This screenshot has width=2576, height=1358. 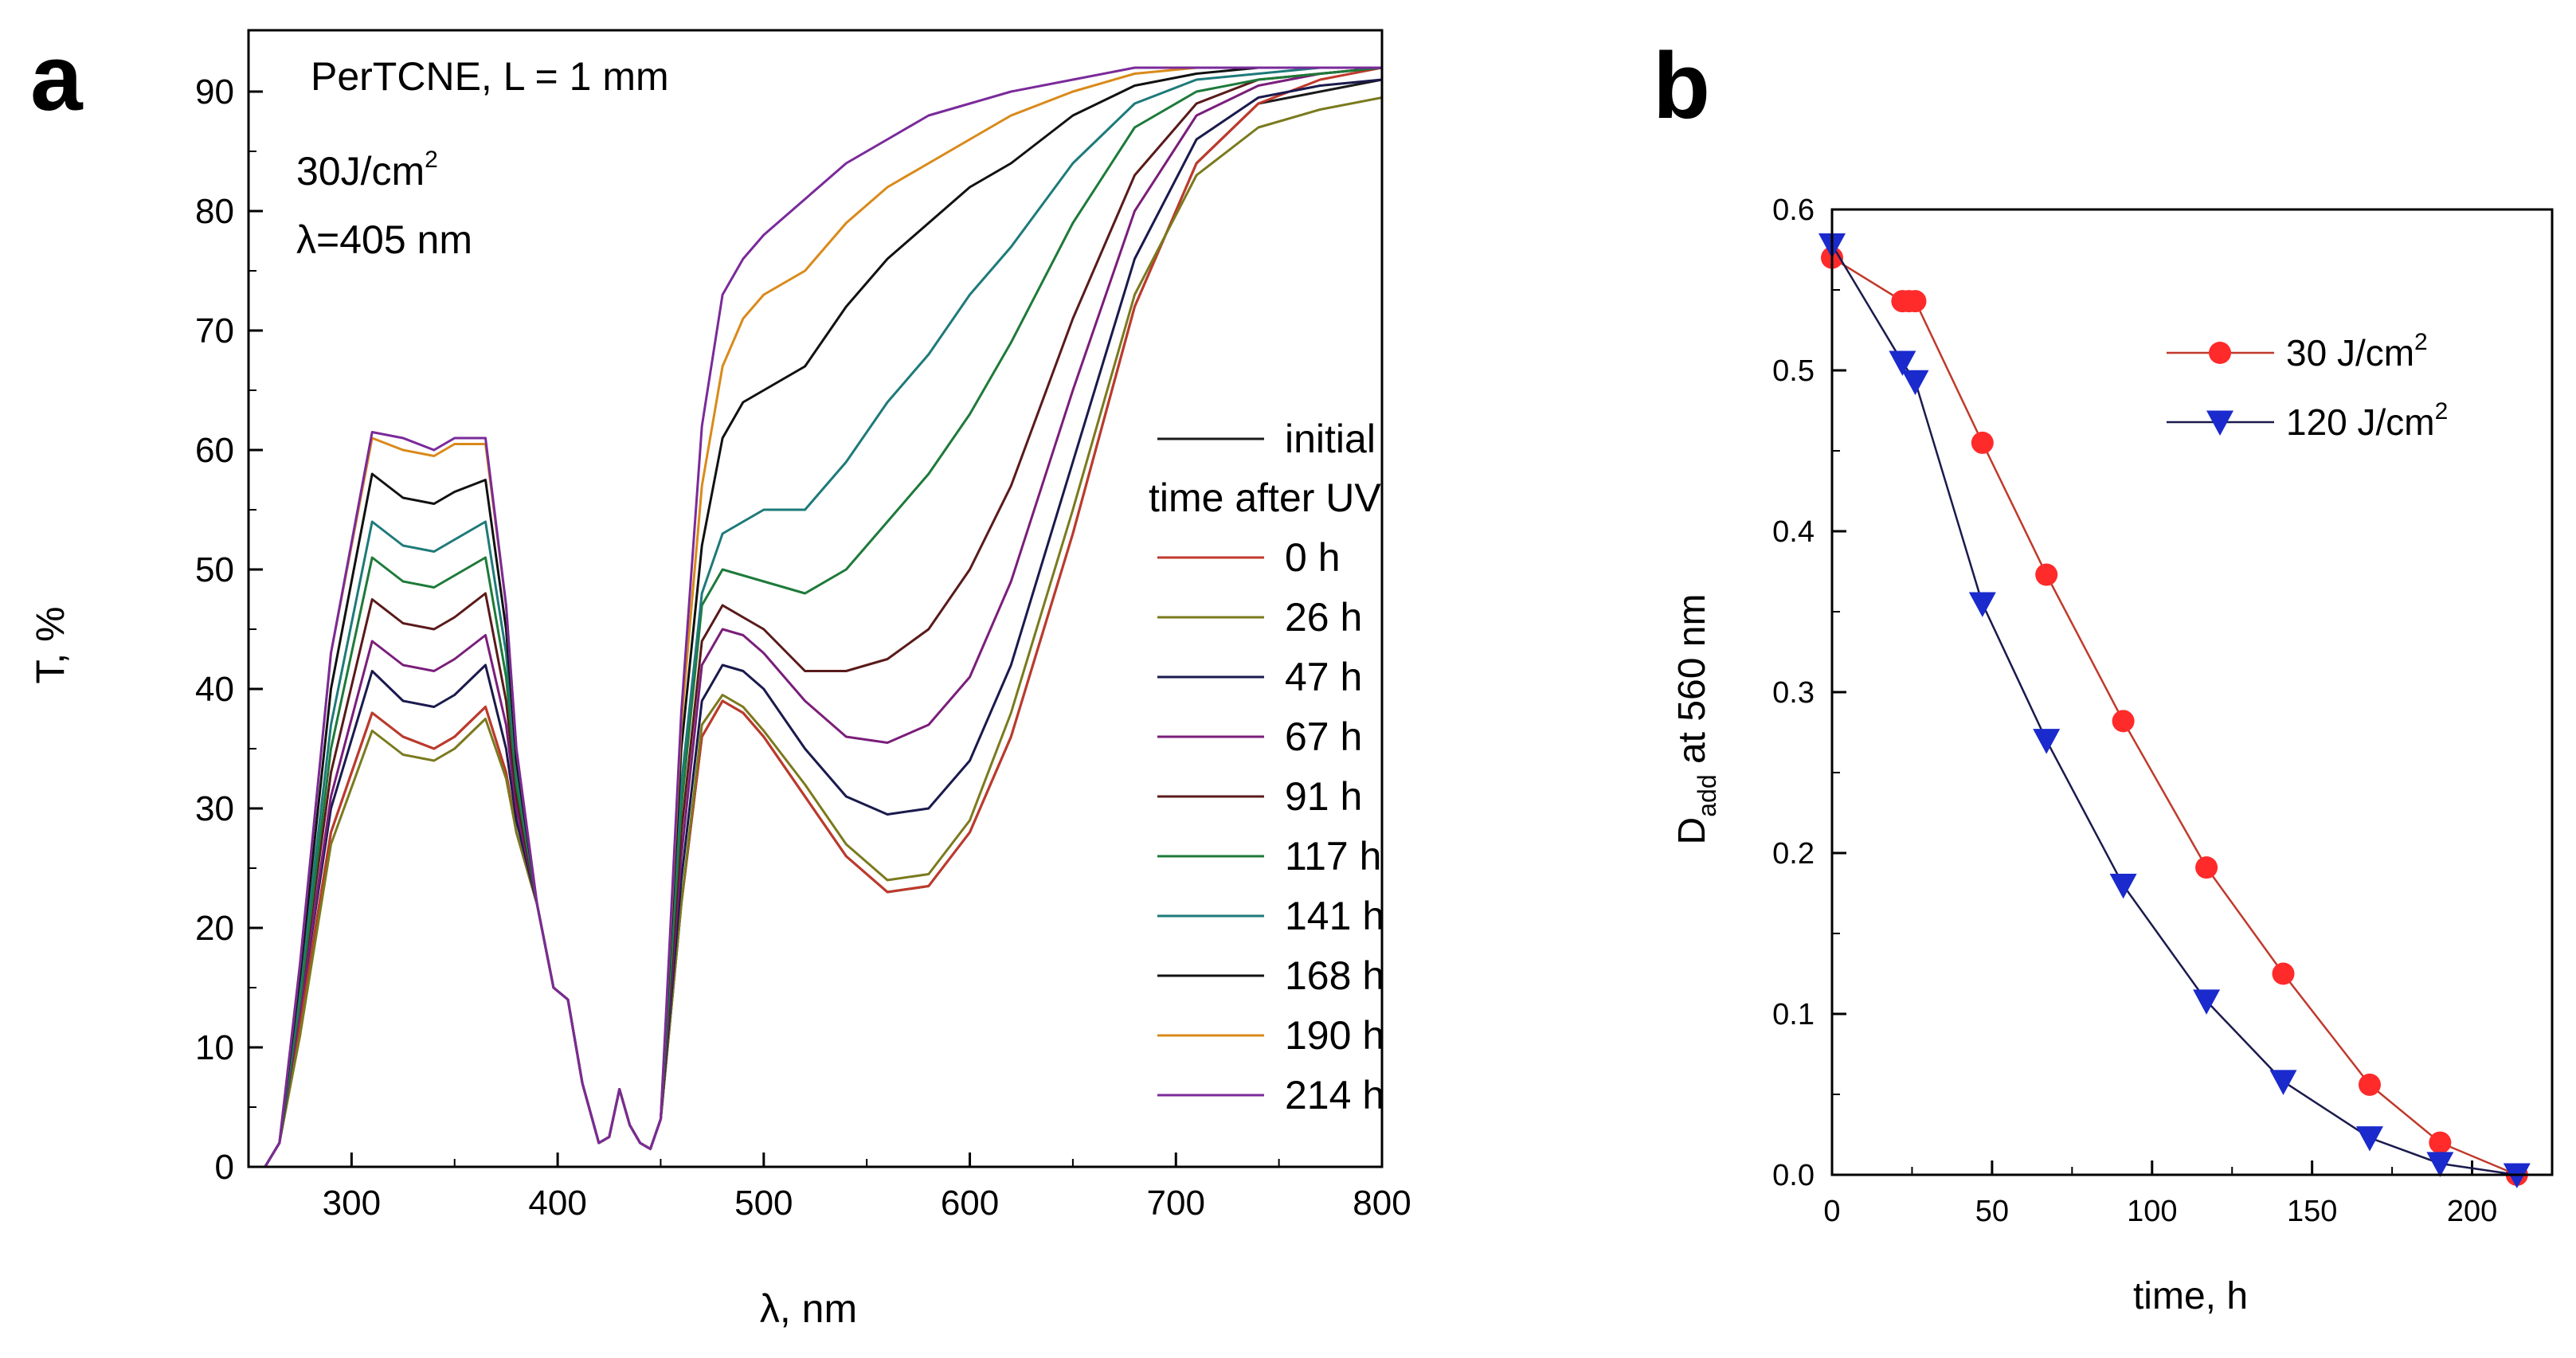 I want to click on panel-a-label: a, so click(x=57, y=78).